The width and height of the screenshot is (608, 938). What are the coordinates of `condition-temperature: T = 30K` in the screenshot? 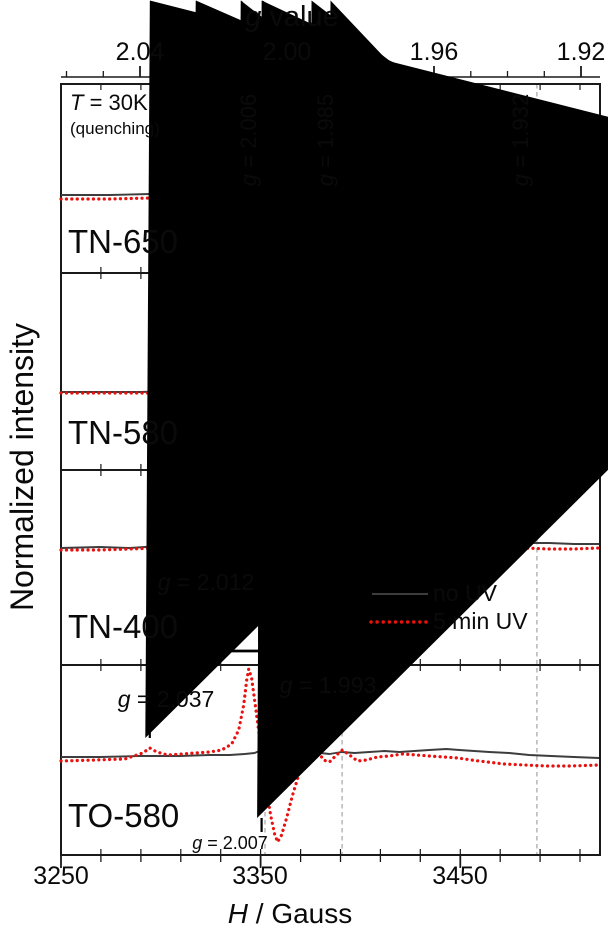 It's located at (109, 103).